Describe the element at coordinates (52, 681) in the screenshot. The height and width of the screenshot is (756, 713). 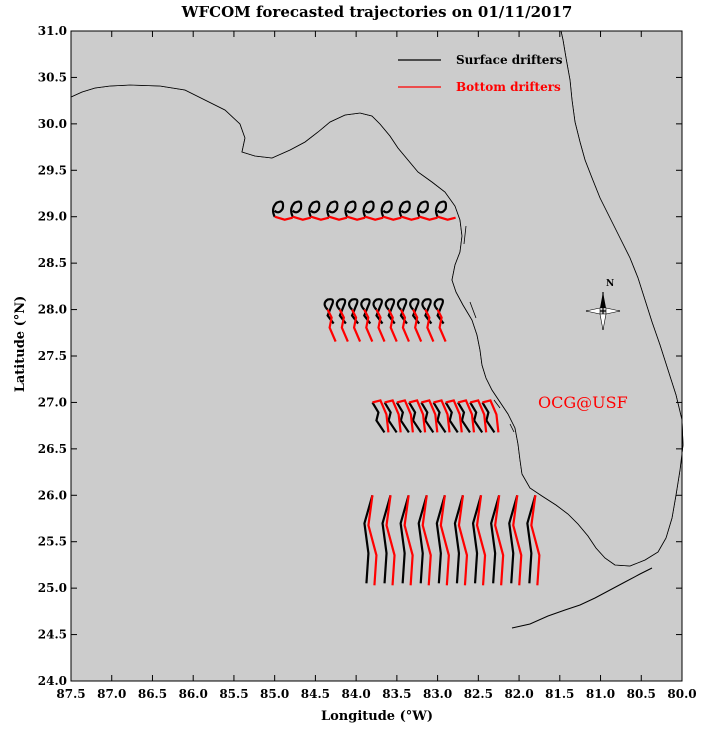
I see `y-tick-label: 24.0` at that location.